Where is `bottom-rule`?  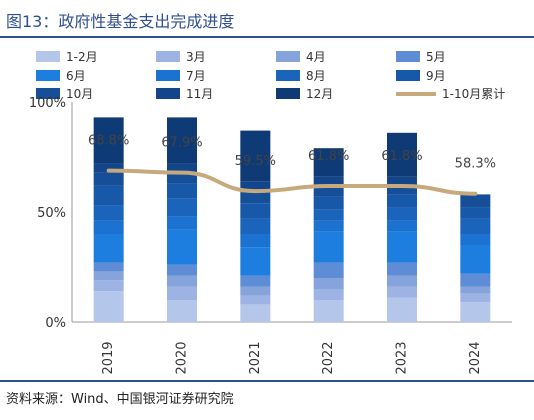 bottom-rule is located at coordinates (267, 381).